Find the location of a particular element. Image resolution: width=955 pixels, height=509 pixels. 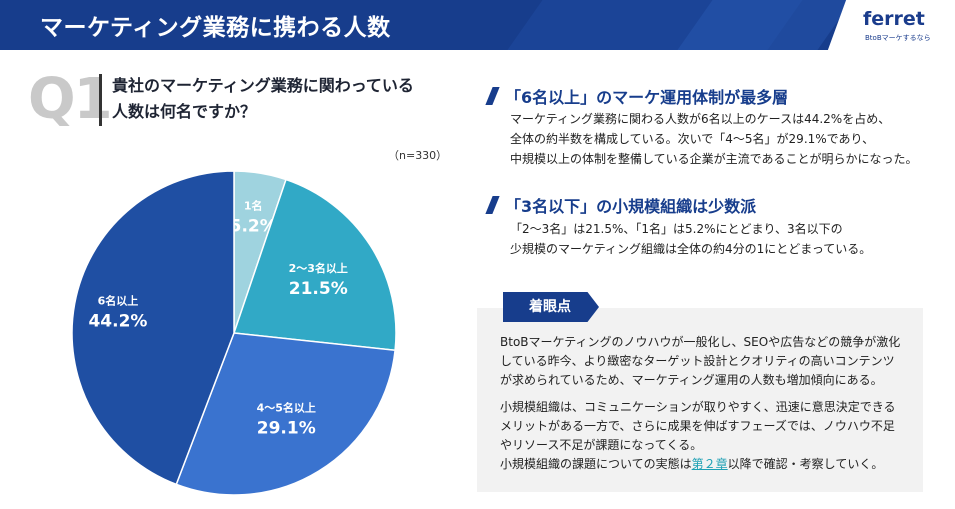

question-text: 貴社のマーケティング業務に関わっている 人数は何名ですか？ is located at coordinates (282, 99).